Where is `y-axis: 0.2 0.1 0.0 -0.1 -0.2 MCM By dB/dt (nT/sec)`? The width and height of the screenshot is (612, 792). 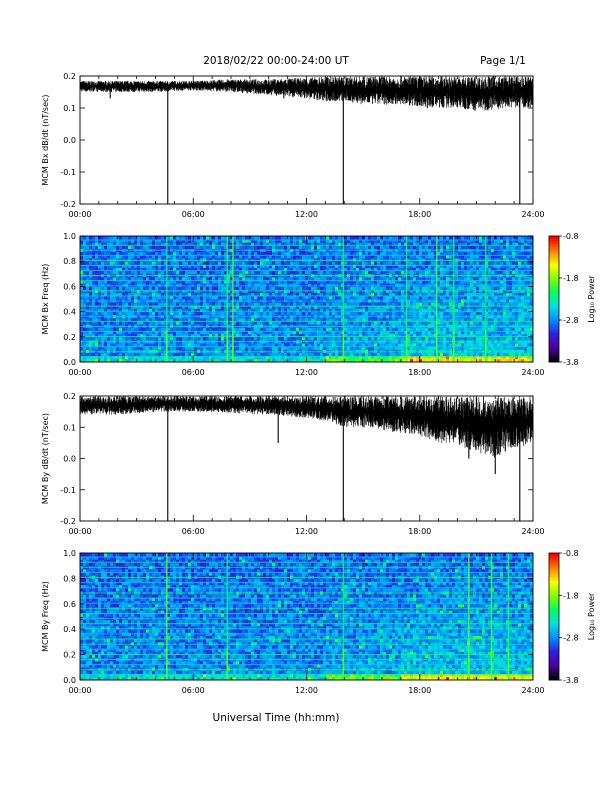 y-axis: 0.2 0.1 0.0 -0.1 -0.2 MCM By dB/dt (nT/sec) is located at coordinates (287, 459).